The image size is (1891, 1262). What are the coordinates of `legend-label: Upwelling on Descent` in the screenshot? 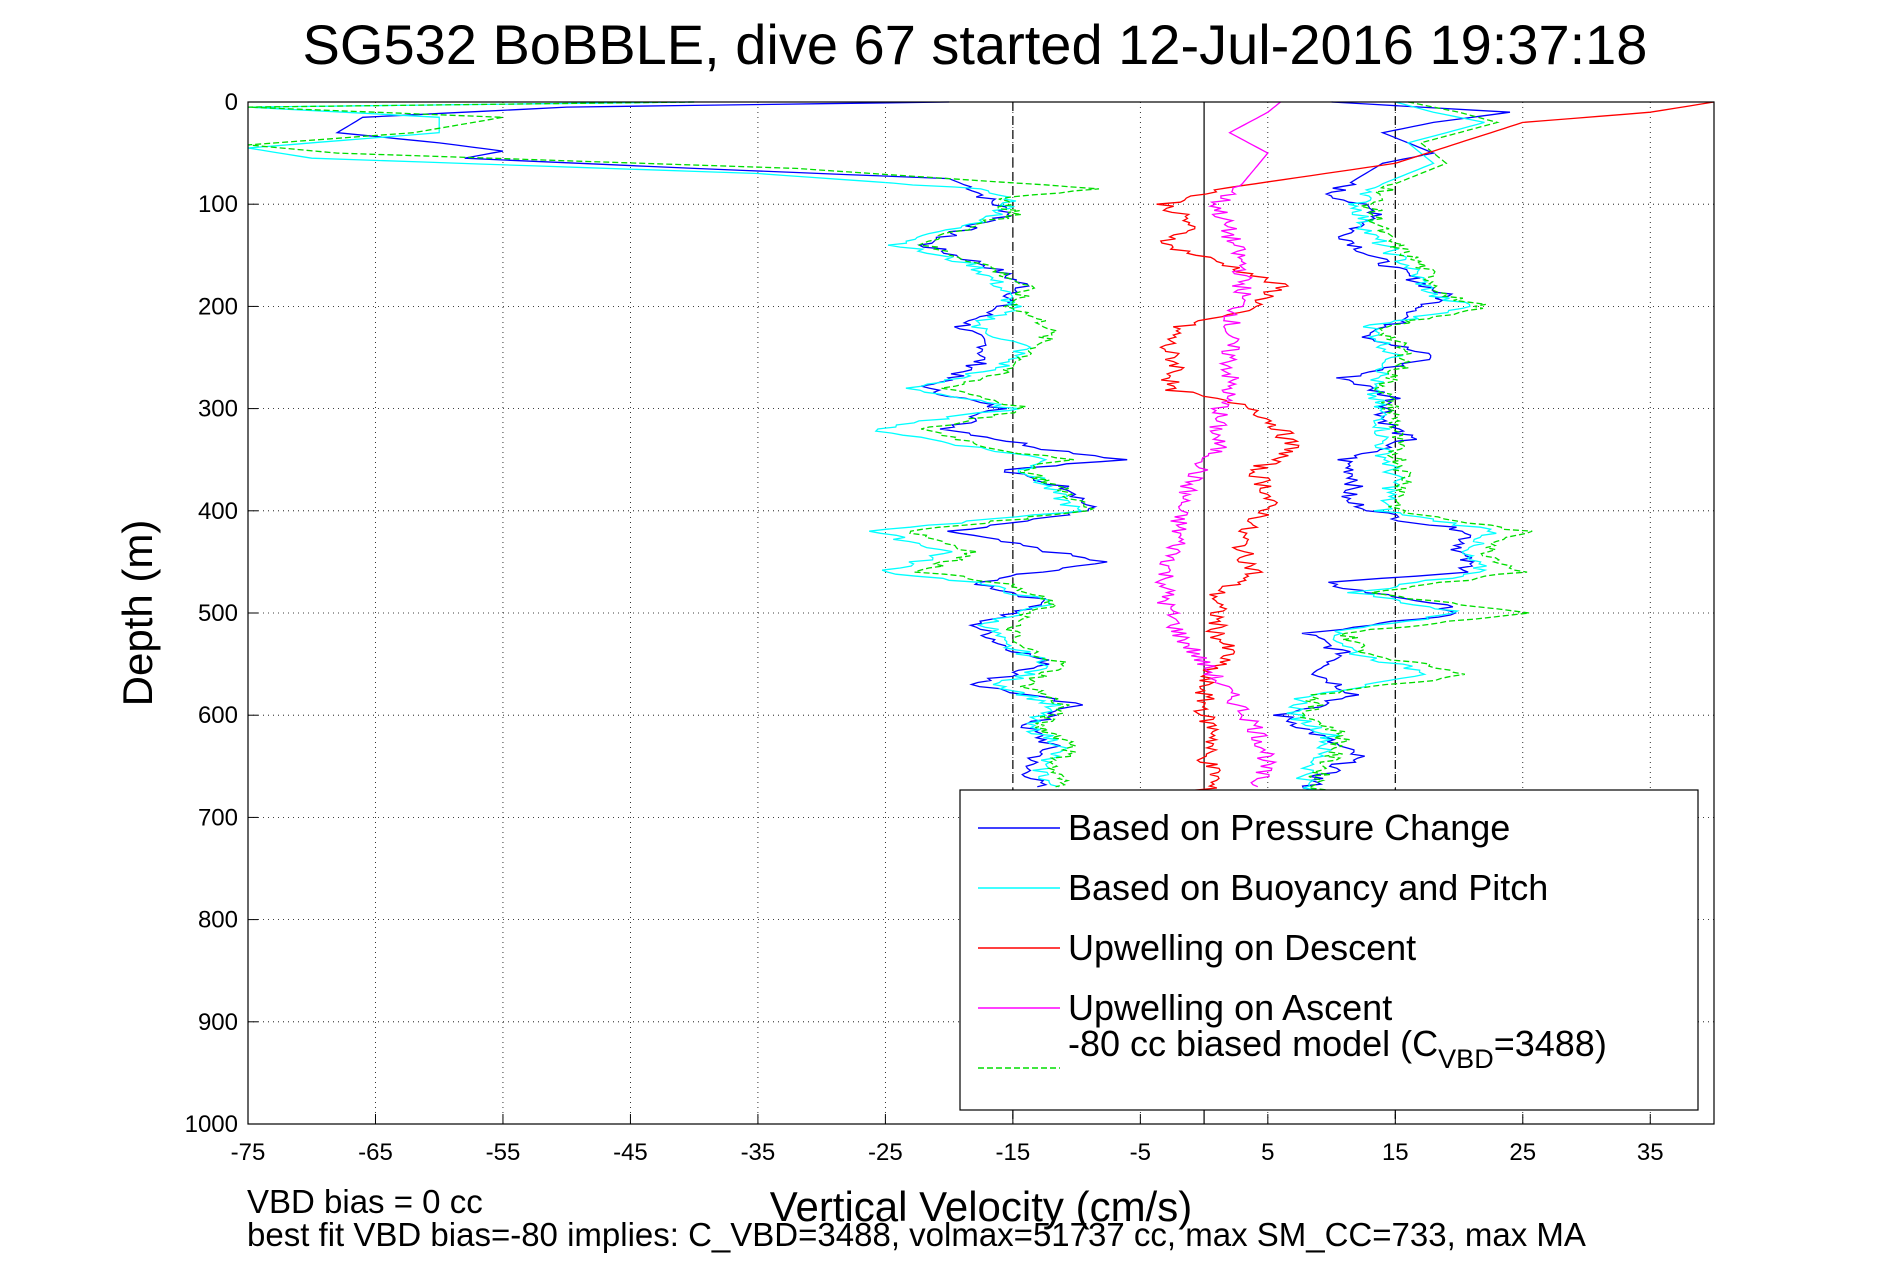 It's located at (1242, 947).